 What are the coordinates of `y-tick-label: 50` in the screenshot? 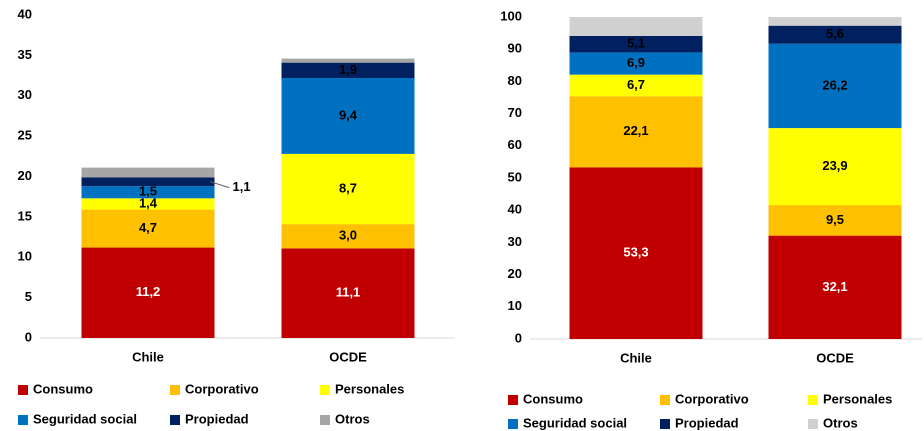 It's located at (515, 176).